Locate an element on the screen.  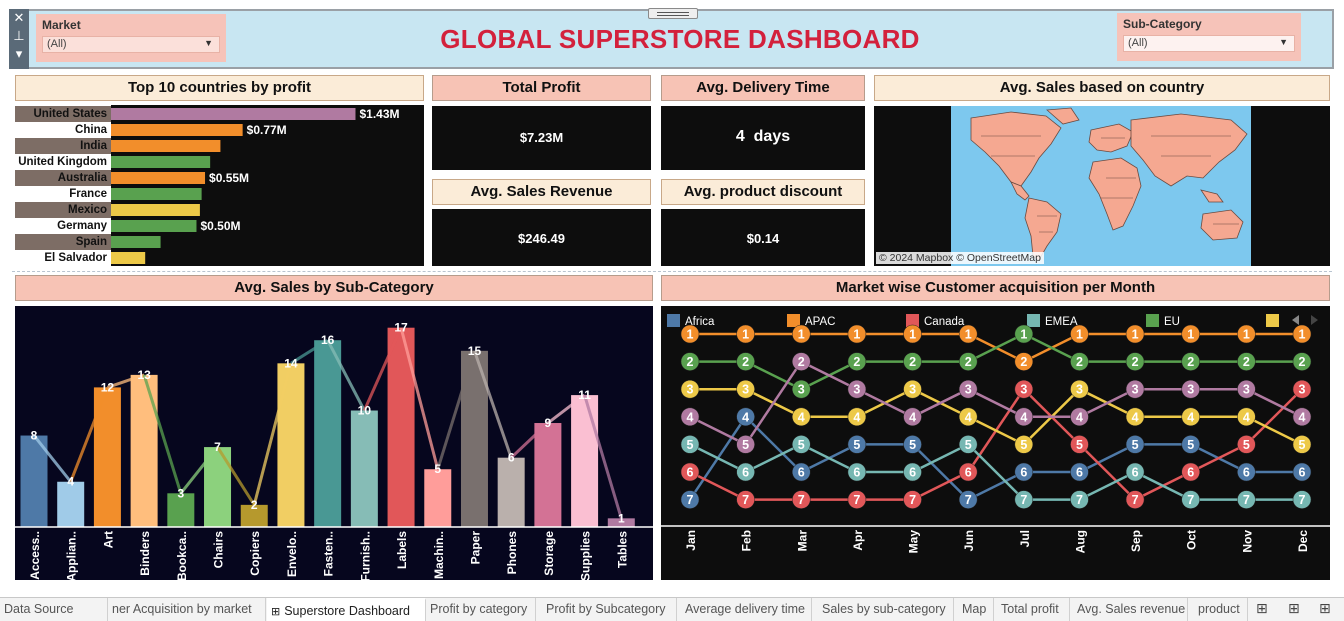
point-label-africa-jul: 6 is located at coordinates (1023, 473).